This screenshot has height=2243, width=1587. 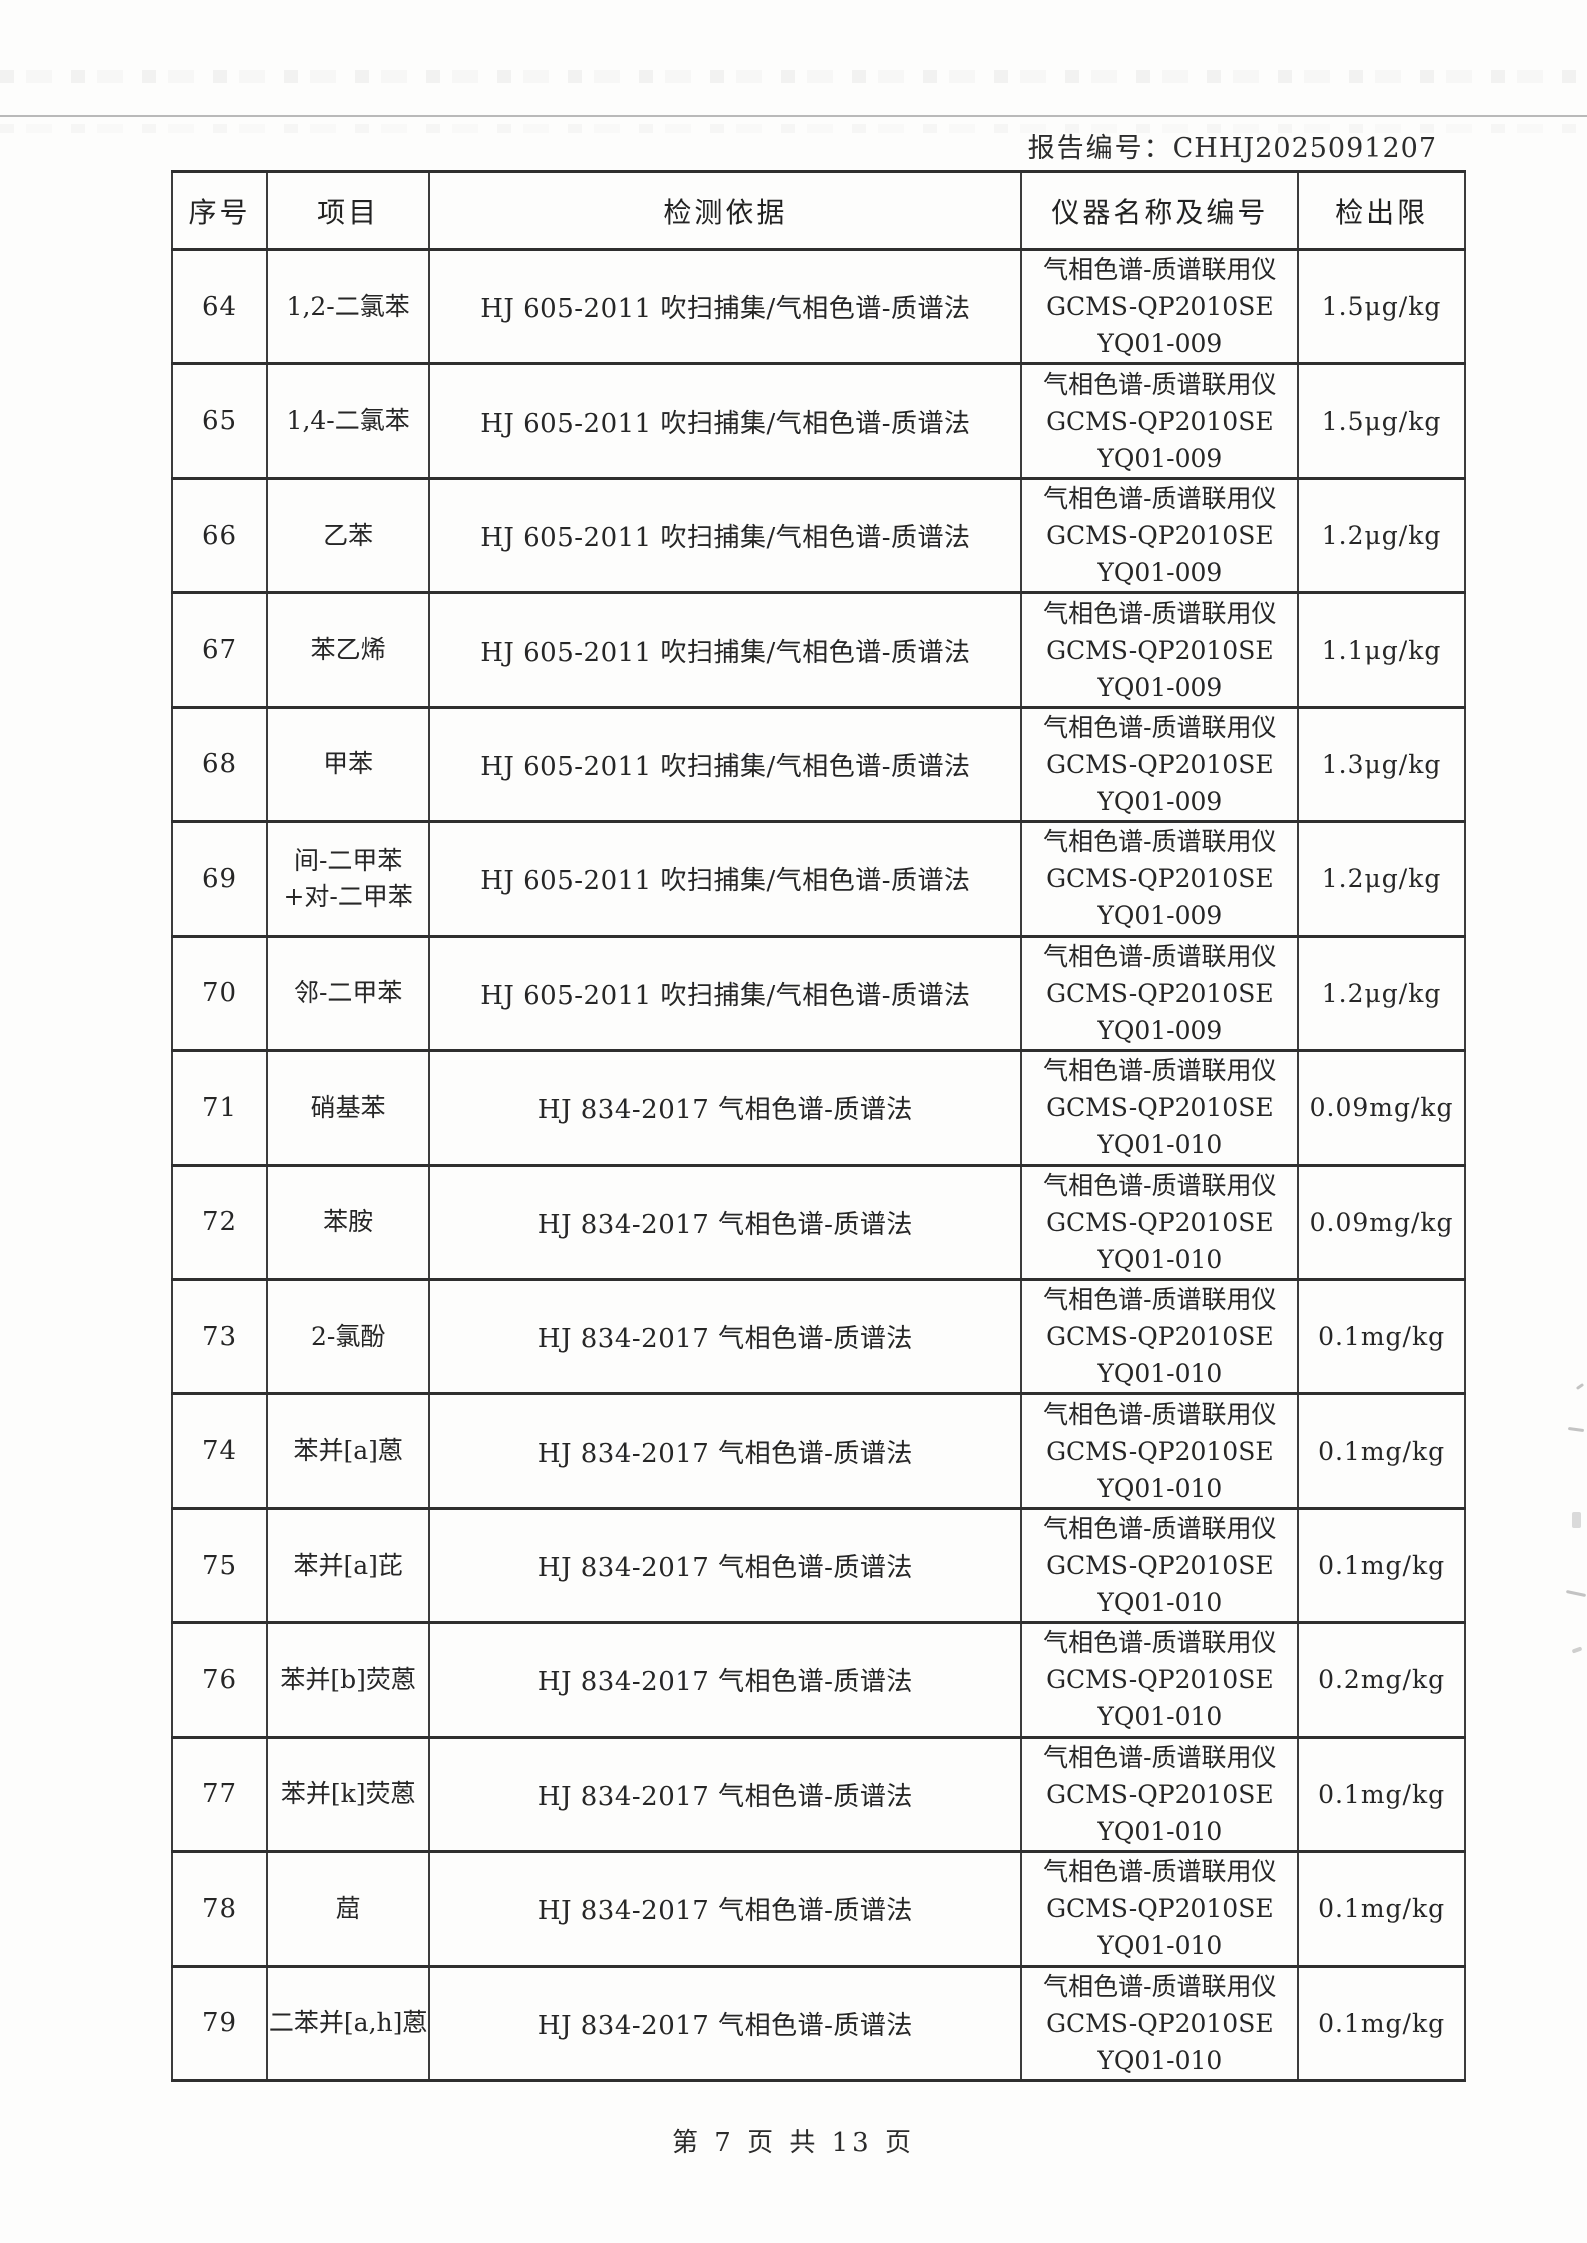 What do you see at coordinates (793, 128) in the screenshot?
I see `scan-noise-band` at bounding box center [793, 128].